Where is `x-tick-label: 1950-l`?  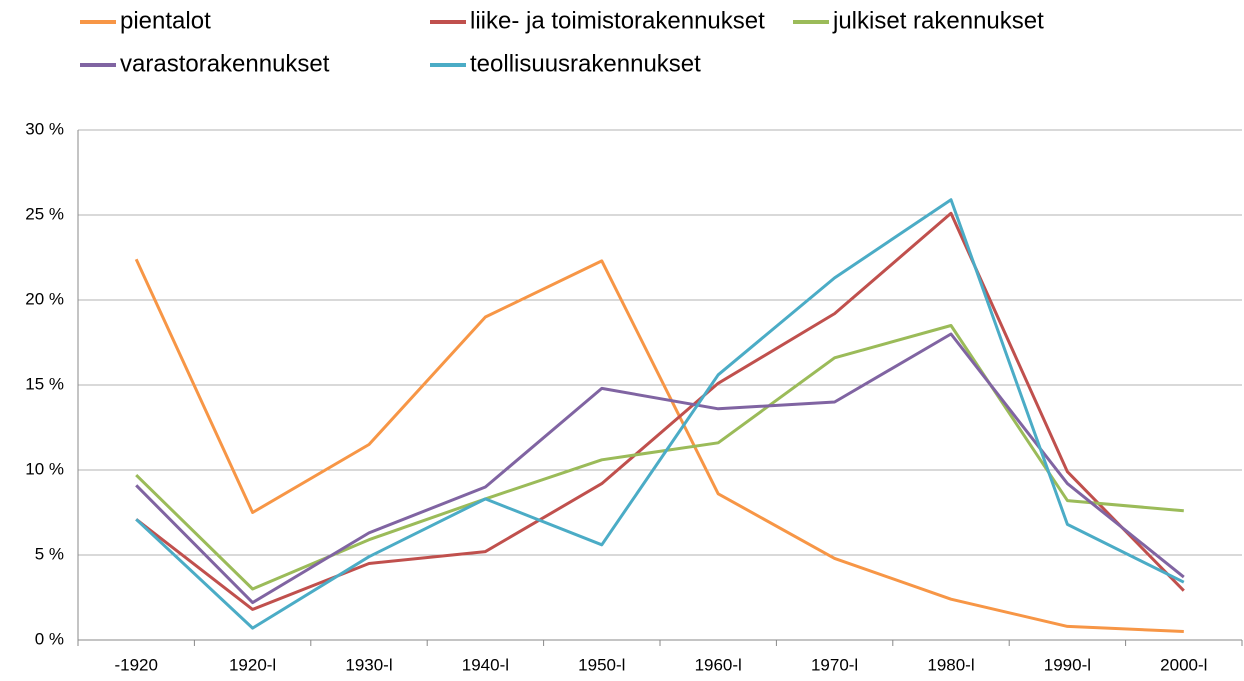 x-tick-label: 1950-l is located at coordinates (601, 664).